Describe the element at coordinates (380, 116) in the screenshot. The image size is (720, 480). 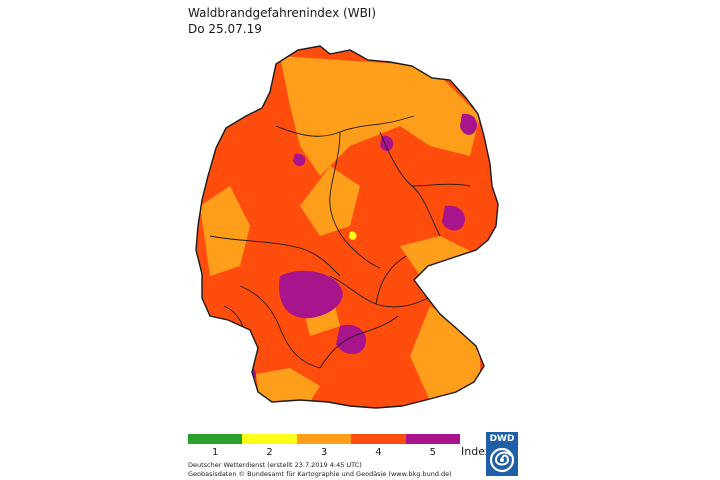
I see `index-3-north` at that location.